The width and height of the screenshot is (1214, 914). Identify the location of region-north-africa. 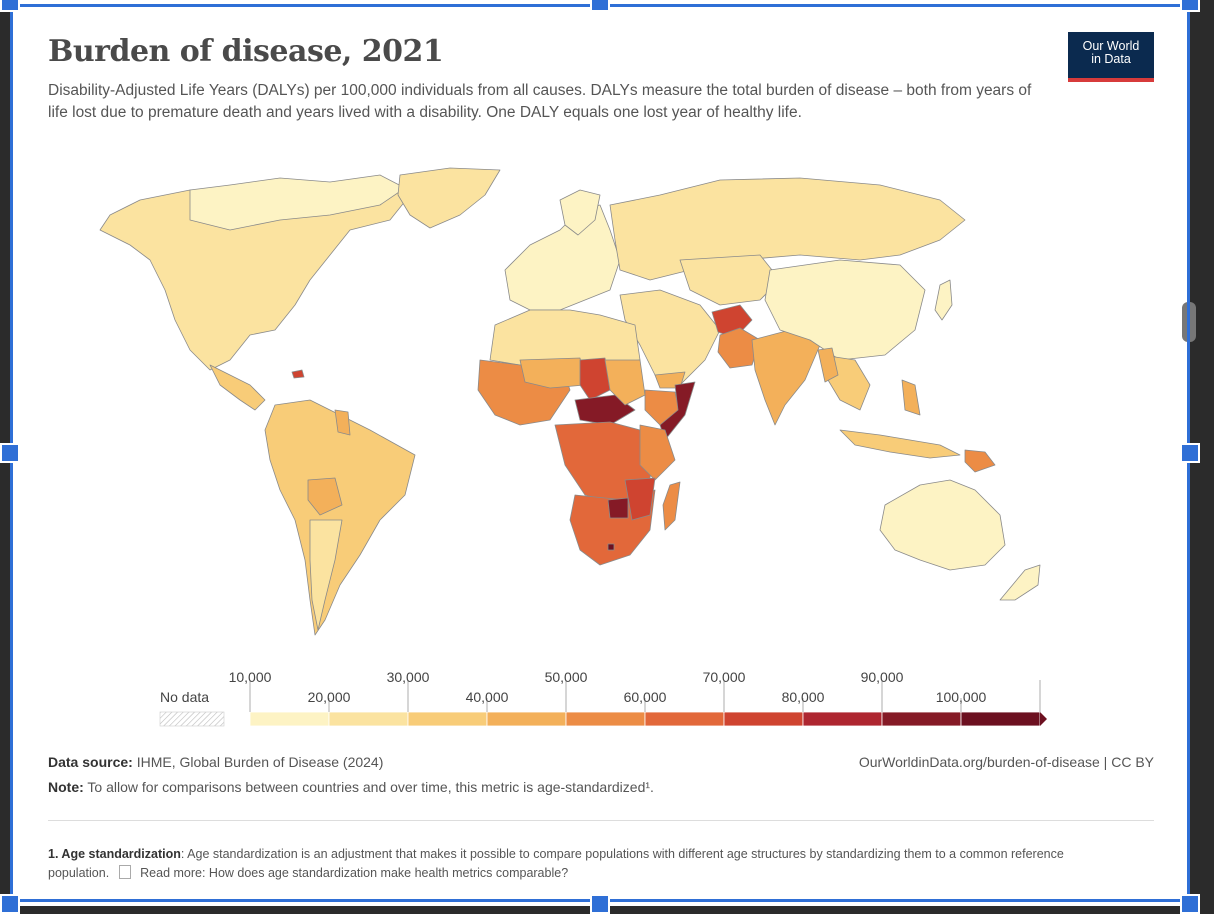
(565, 337).